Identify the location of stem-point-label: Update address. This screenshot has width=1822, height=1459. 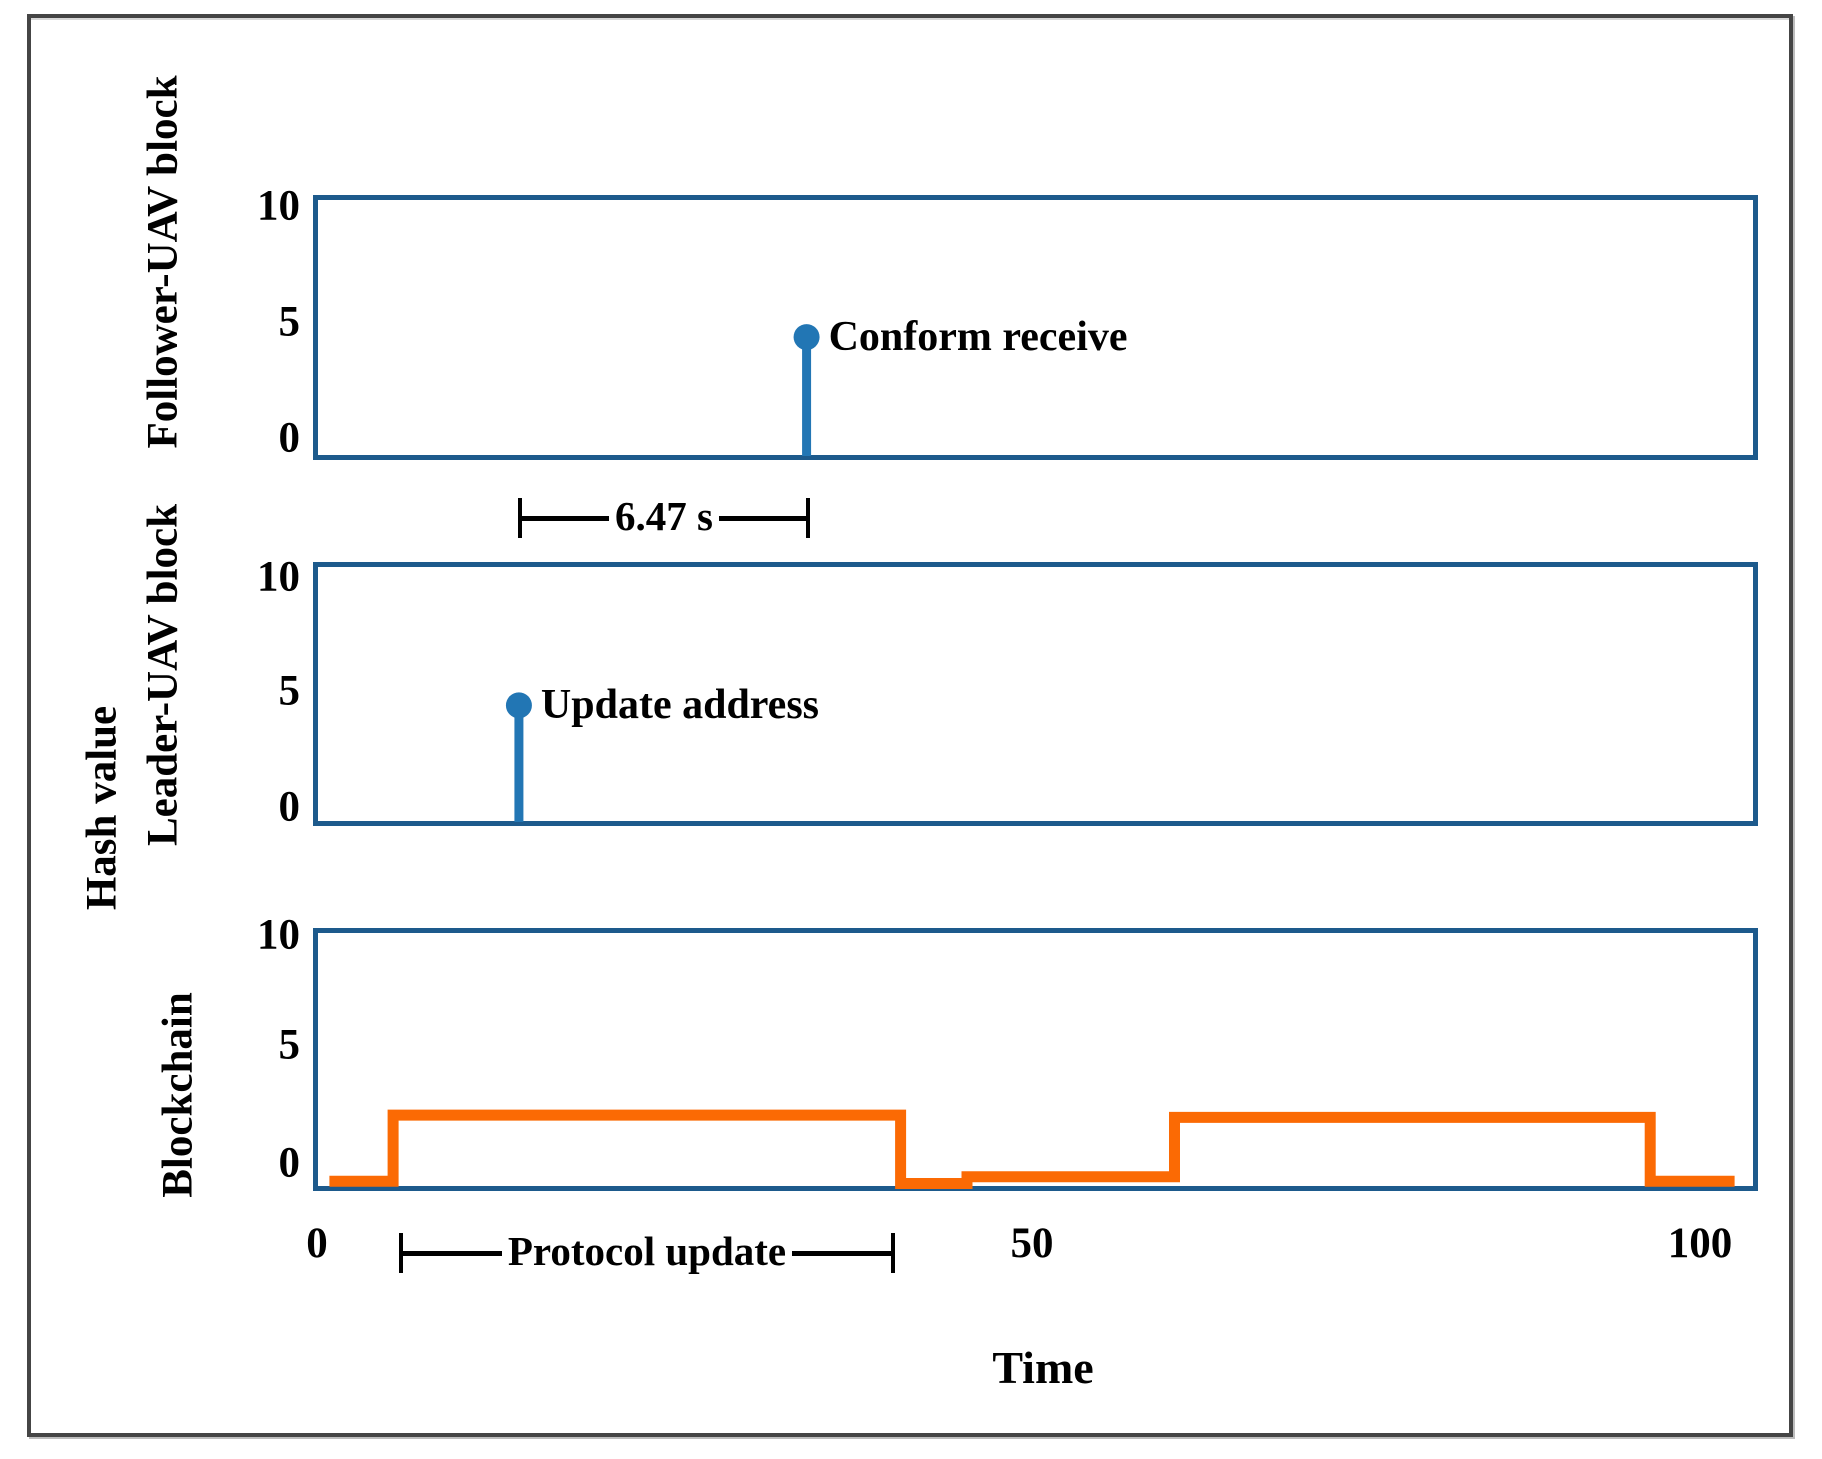
(680, 705).